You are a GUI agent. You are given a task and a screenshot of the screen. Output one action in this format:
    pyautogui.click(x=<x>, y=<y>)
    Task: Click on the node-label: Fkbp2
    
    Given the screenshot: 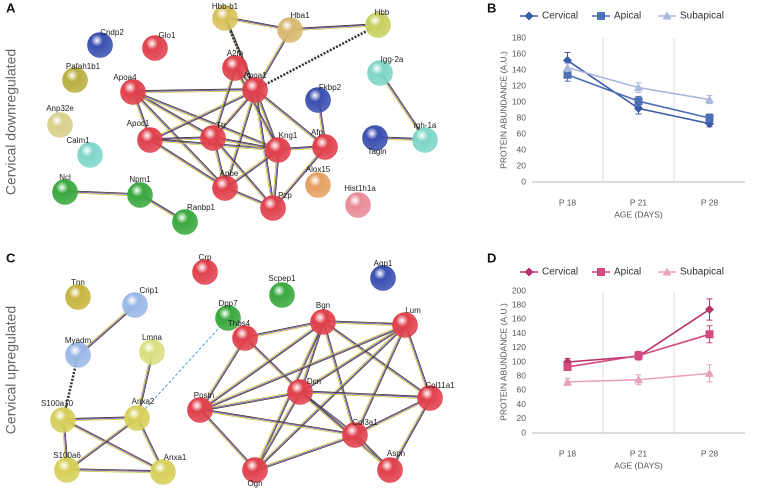 What is the action you would take?
    pyautogui.click(x=330, y=87)
    